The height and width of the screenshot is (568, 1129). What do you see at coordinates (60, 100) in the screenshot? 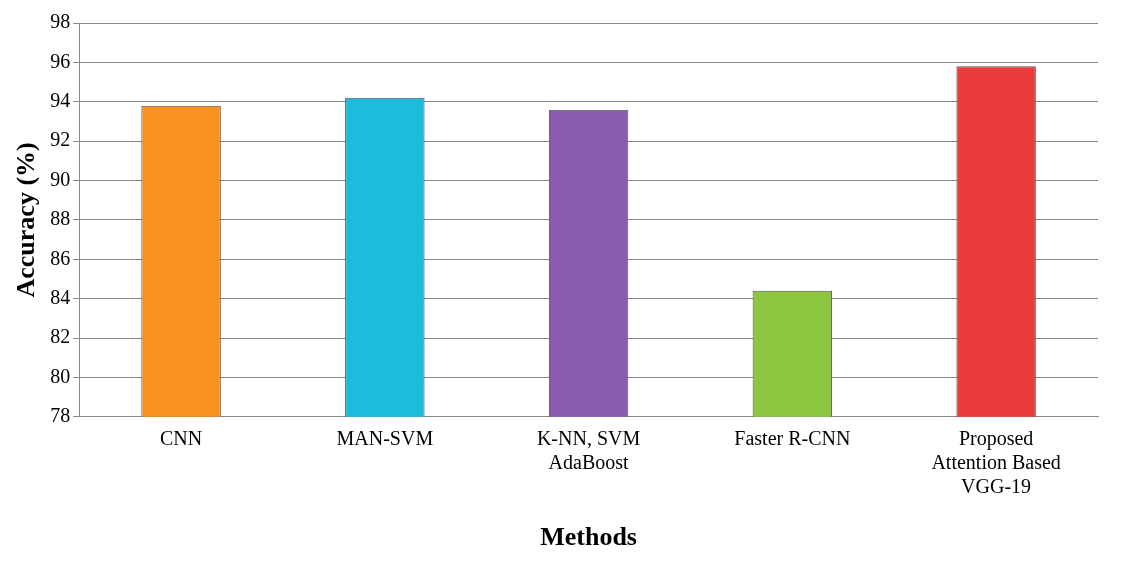
I see `y-tick-label: 94` at bounding box center [60, 100].